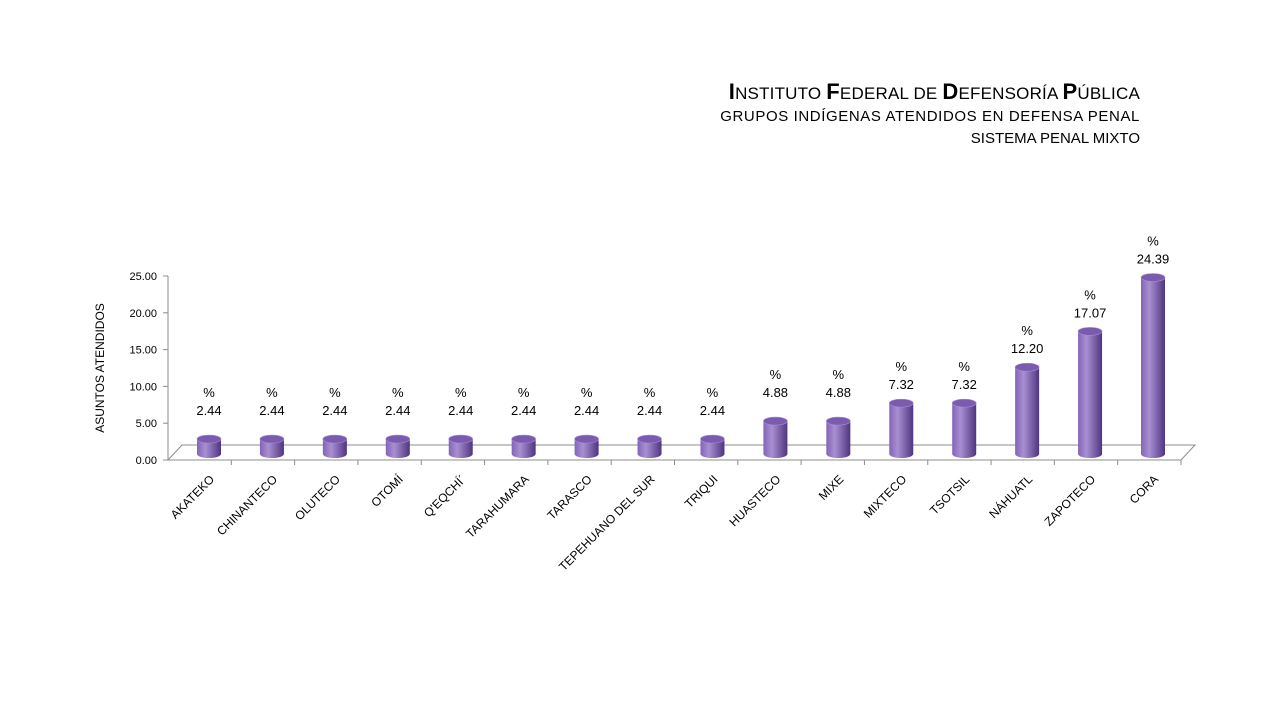 The width and height of the screenshot is (1280, 720). I want to click on x-tick-label: CORA, so click(1144, 489).